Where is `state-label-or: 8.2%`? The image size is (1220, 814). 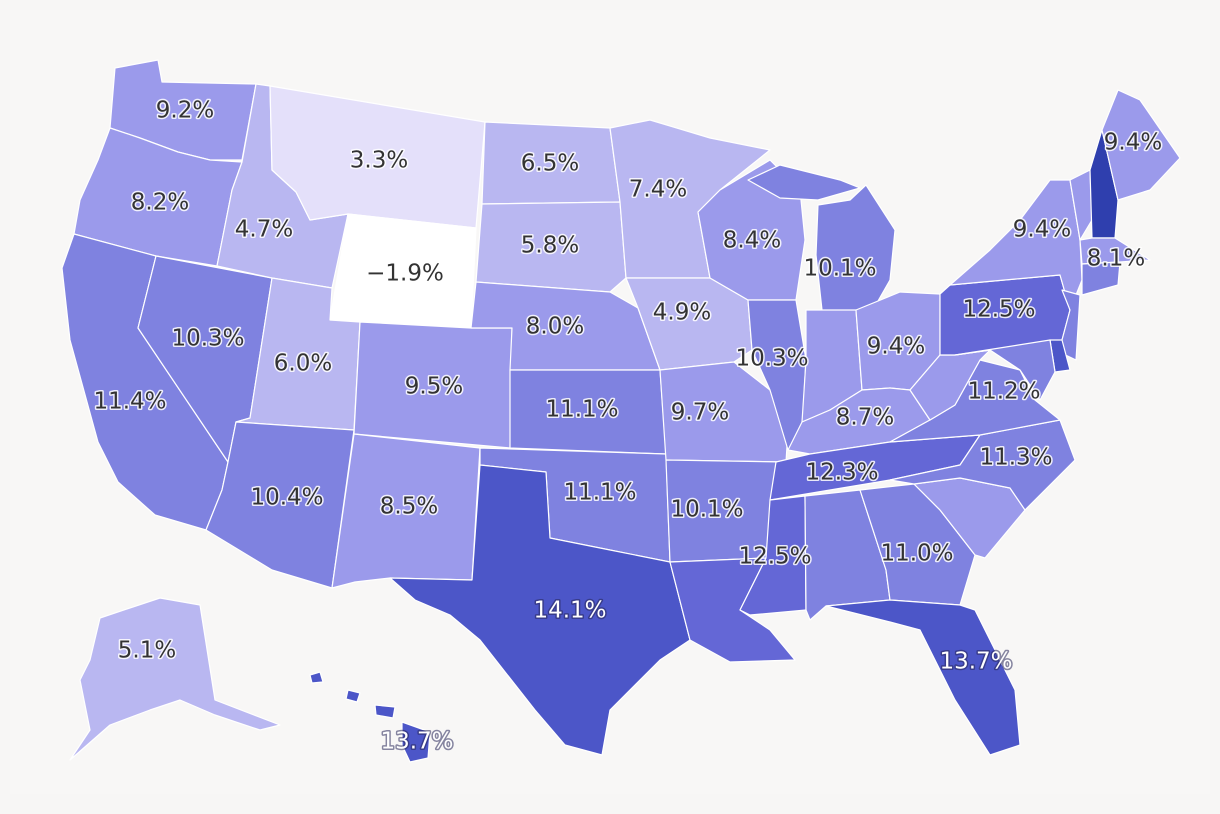
state-label-or: 8.2% is located at coordinates (160, 203).